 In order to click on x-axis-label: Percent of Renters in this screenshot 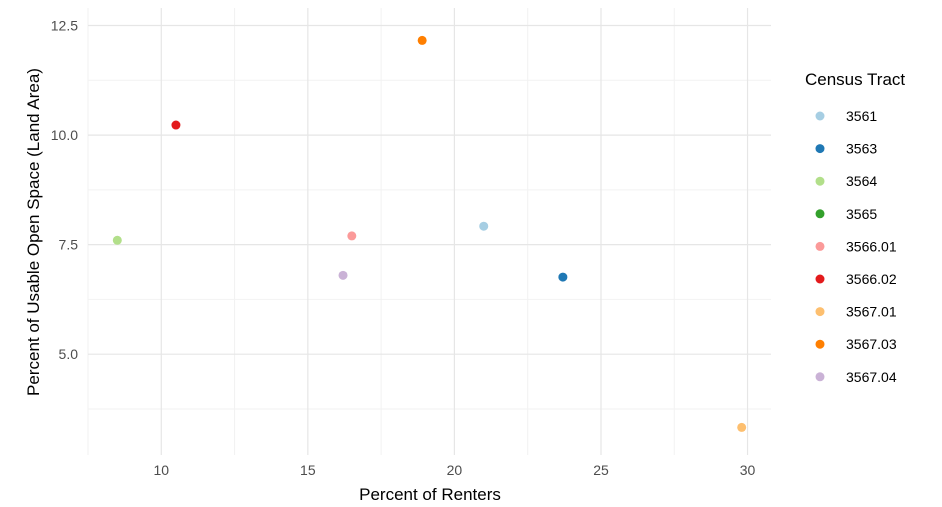, I will do `click(430, 494)`.